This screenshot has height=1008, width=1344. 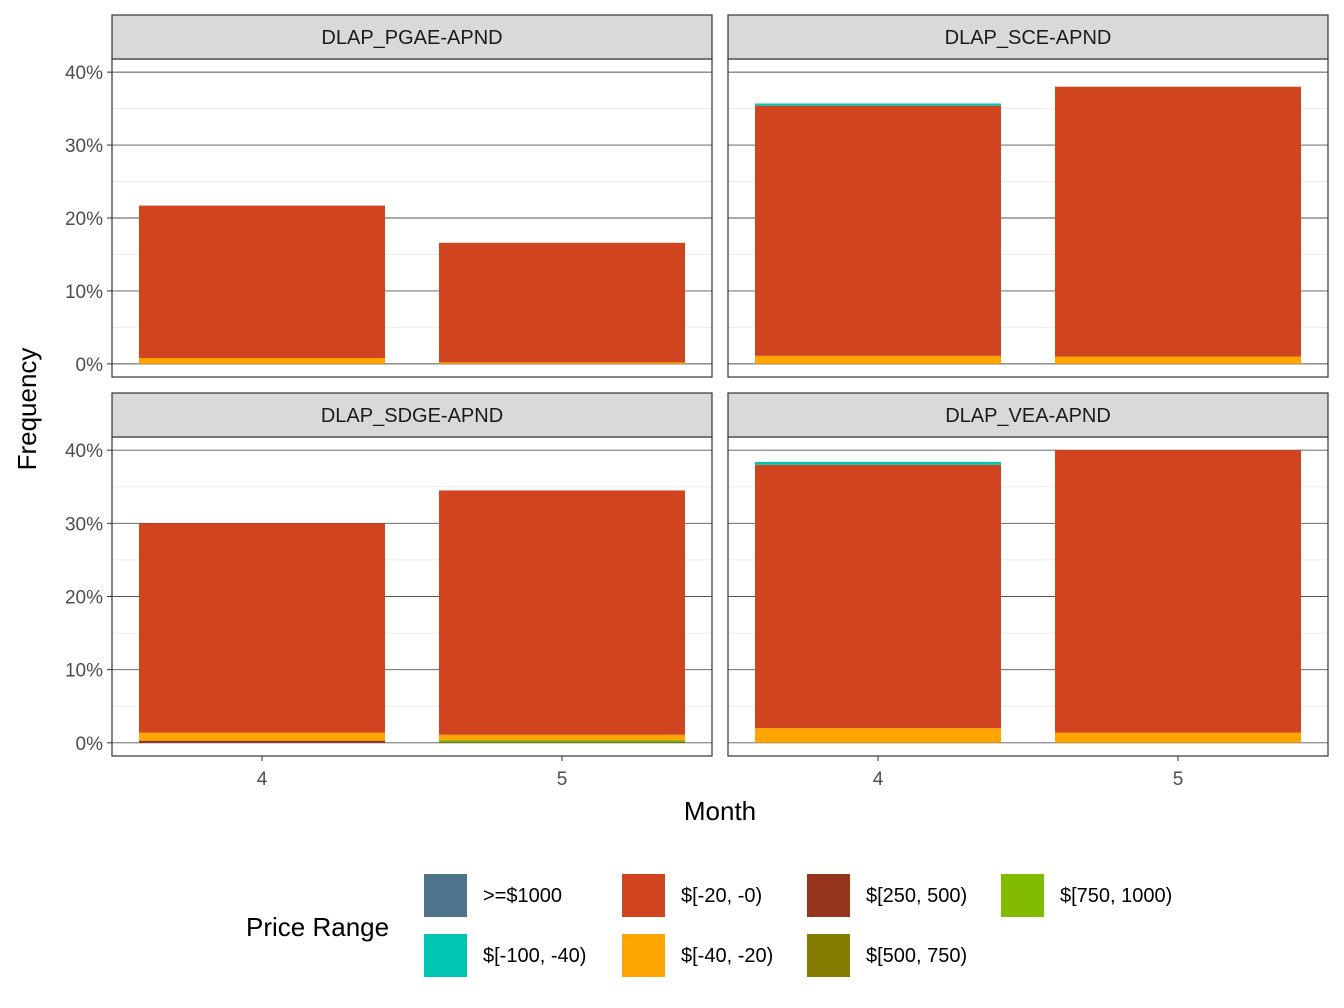 I want to click on legend-item: $[500, 750), so click(x=887, y=955).